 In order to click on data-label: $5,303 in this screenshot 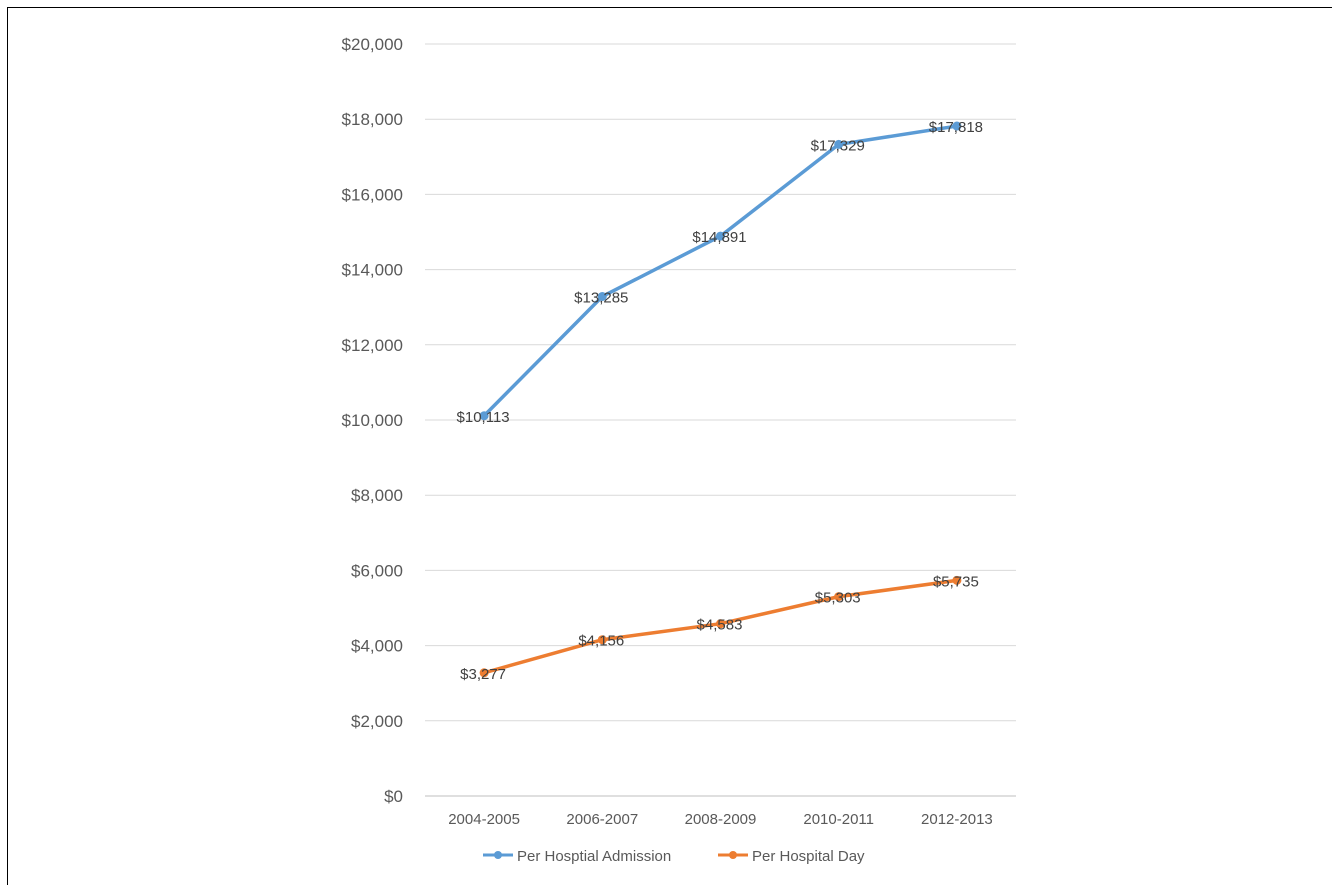, I will do `click(838, 598)`.